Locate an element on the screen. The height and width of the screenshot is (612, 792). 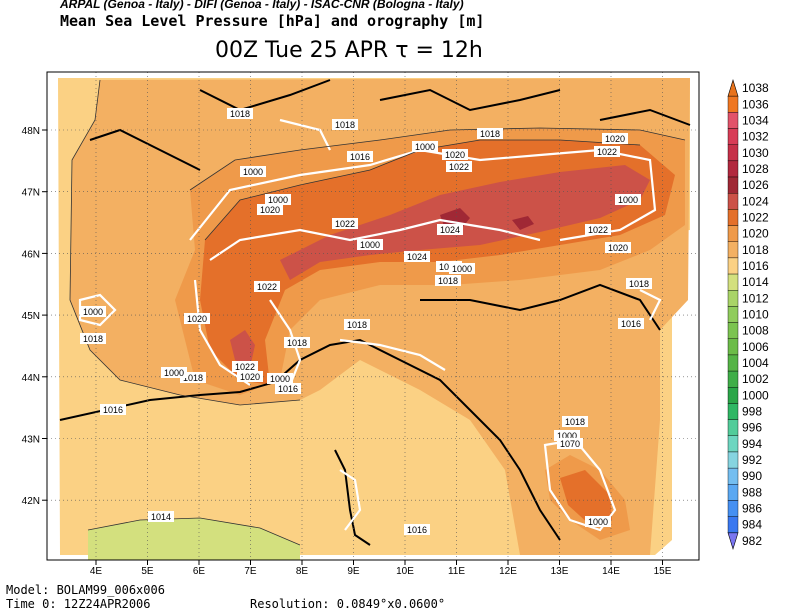
lon-tick-label: 5E is located at coordinates (147, 571).